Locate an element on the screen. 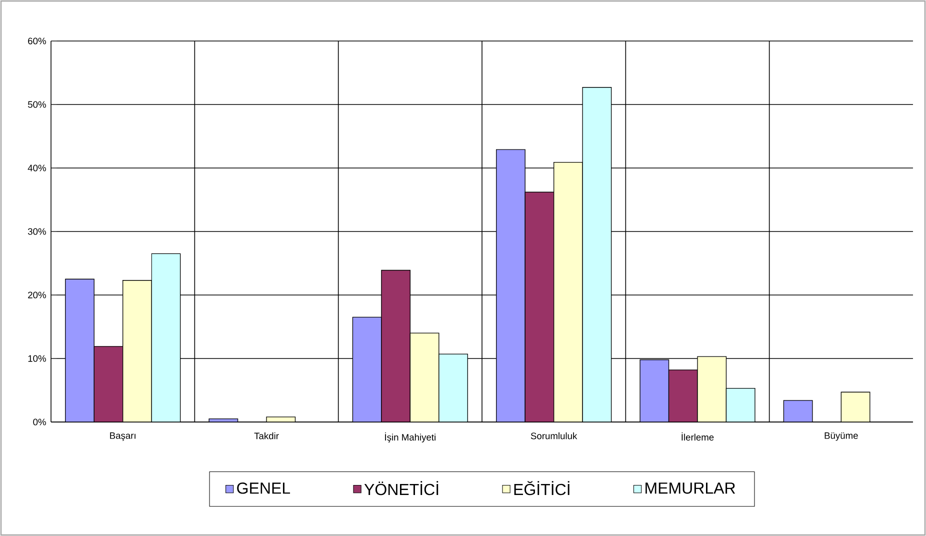 The image size is (926, 536). y-tick-label: 40% is located at coordinates (37, 168).